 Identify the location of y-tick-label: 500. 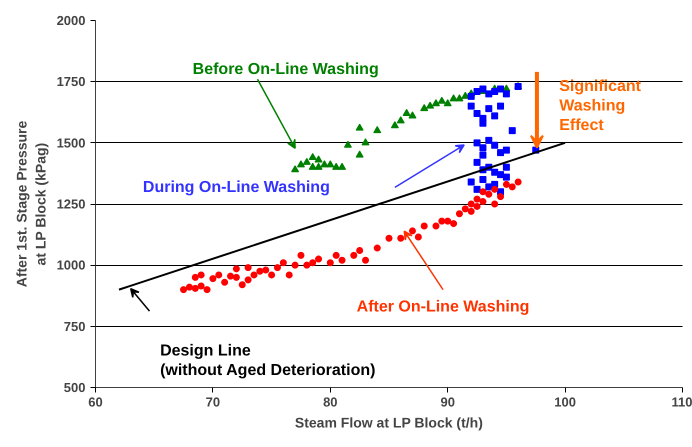
(75, 387).